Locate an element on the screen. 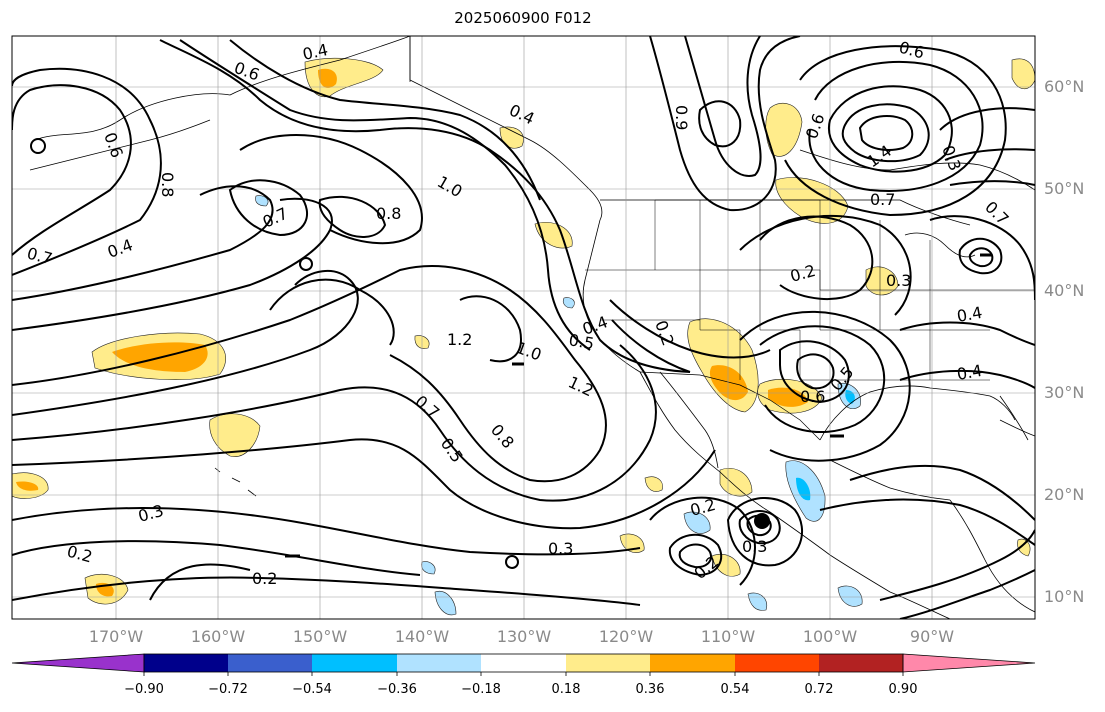 The image size is (1105, 712). colorbar-tick-label: 0.72 is located at coordinates (819, 689).